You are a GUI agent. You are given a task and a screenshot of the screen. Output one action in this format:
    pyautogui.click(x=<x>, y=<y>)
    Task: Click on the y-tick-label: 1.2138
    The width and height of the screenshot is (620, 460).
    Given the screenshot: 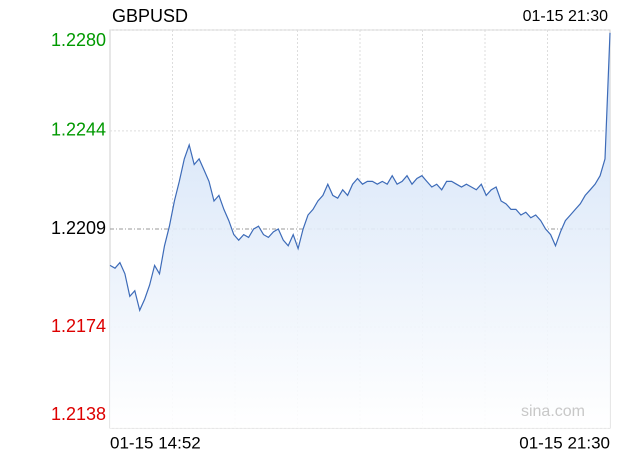 What is the action you would take?
    pyautogui.click(x=78, y=414)
    